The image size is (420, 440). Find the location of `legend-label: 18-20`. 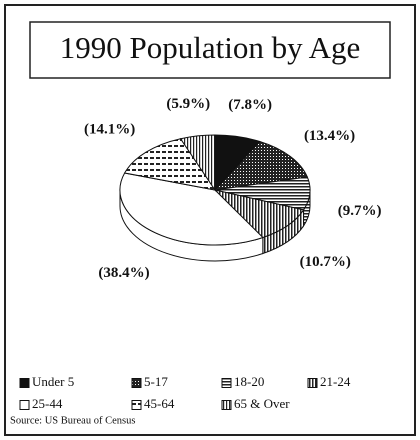

legend-label: 18-20 is located at coordinates (249, 381).